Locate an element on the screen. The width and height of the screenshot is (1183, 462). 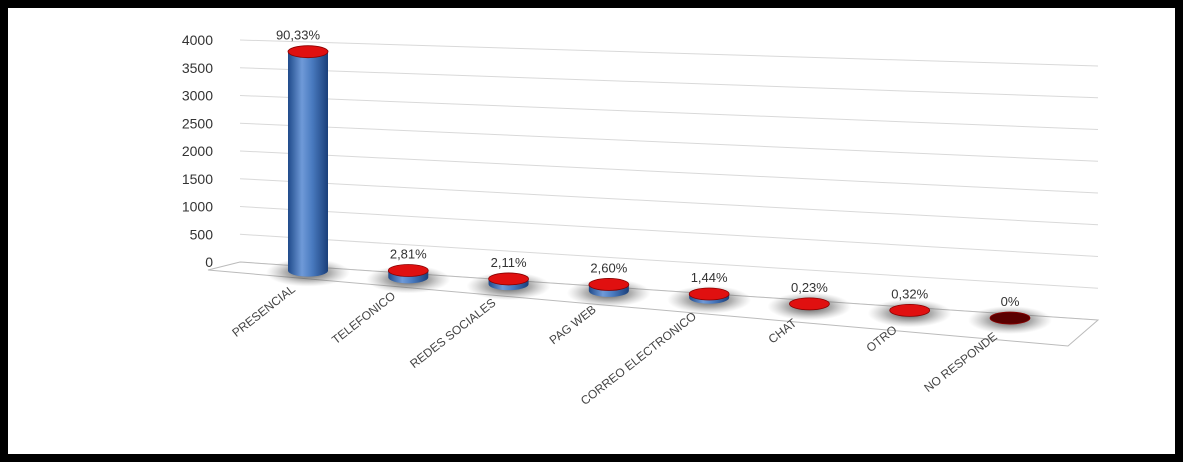
data-label: 2,11% is located at coordinates (509, 262).